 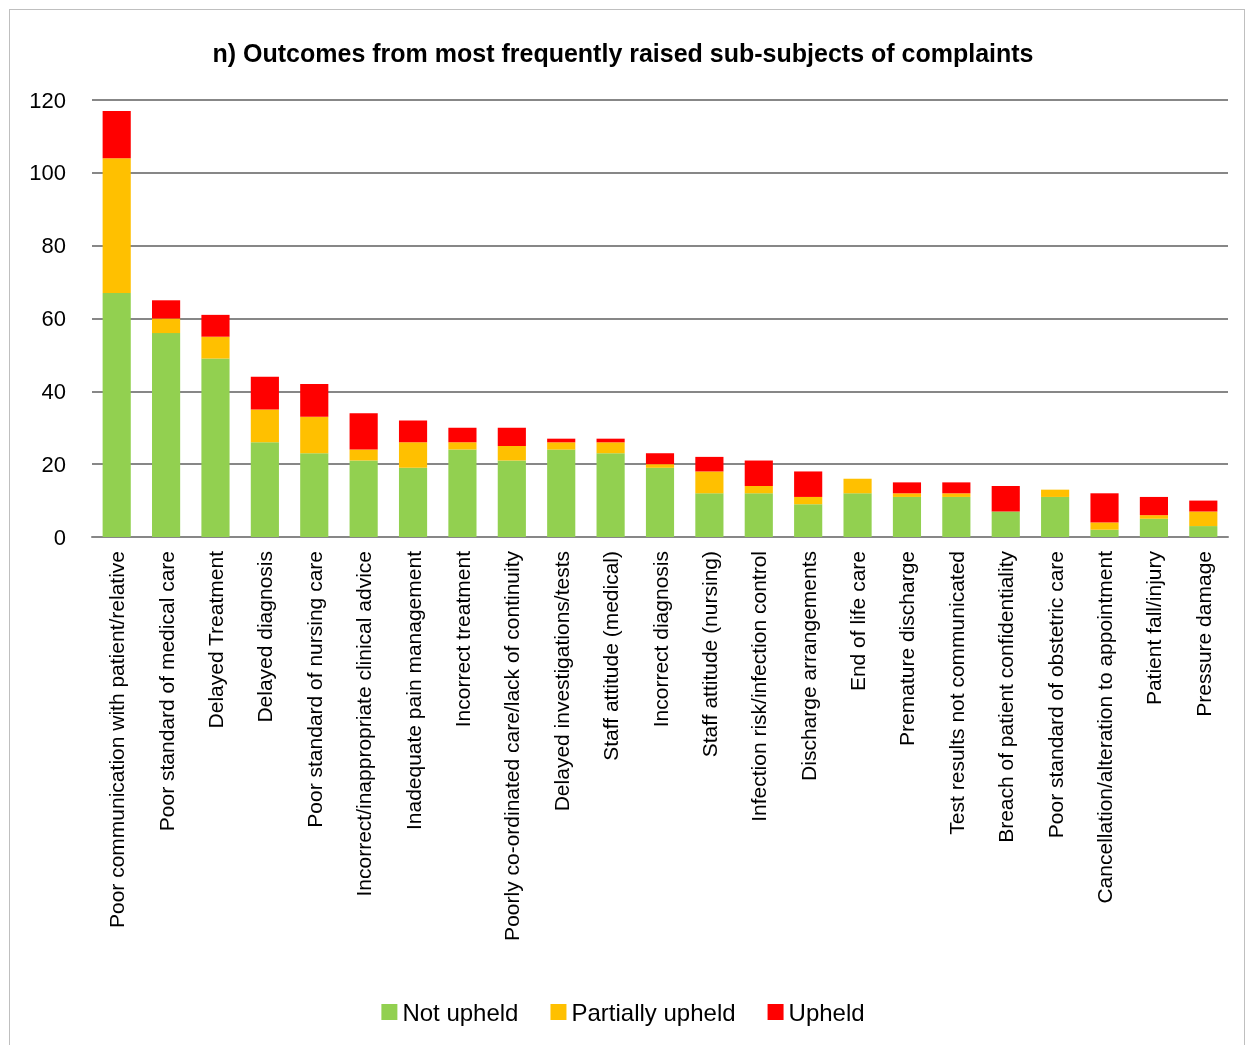 I want to click on x-tick-label: Delayed Treatment, so click(x=215, y=639).